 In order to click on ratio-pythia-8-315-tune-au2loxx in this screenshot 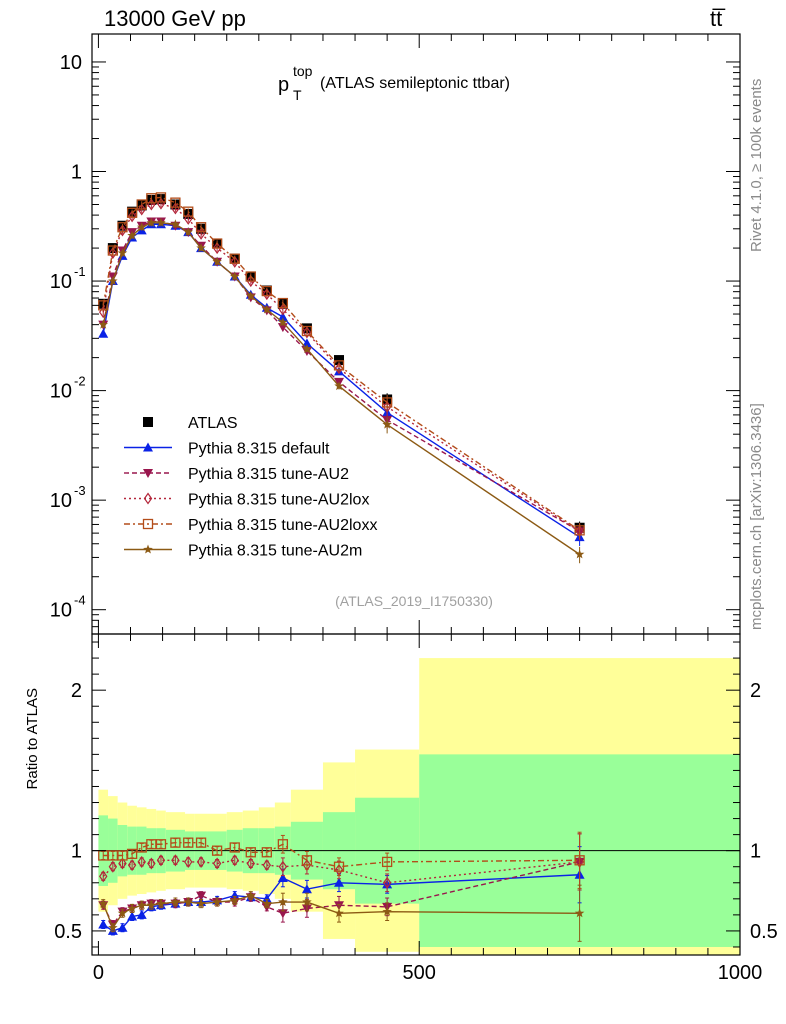, I will do `click(341, 860)`.